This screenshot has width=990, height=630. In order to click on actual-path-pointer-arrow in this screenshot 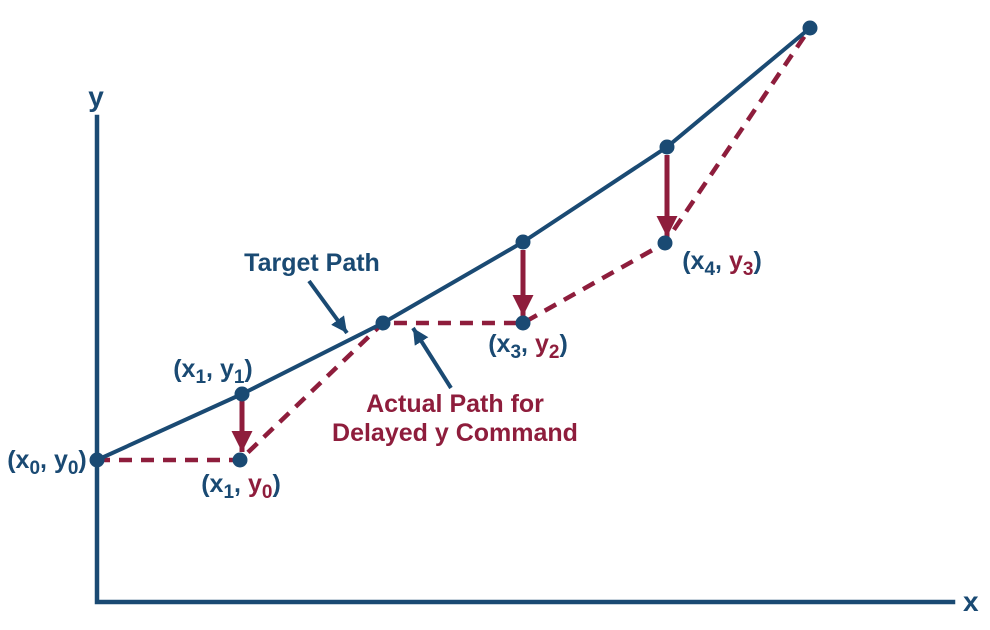, I will do `click(432, 358)`.